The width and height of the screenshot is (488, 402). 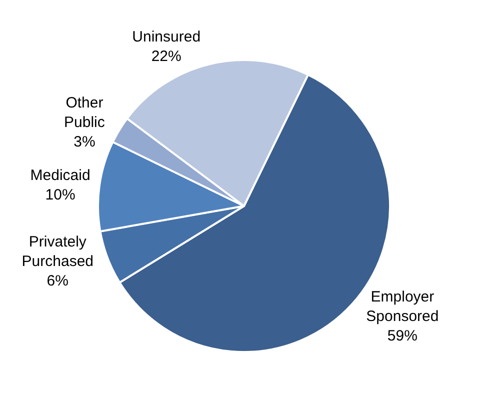 What do you see at coordinates (402, 336) in the screenshot?
I see `data-label: 59%` at bounding box center [402, 336].